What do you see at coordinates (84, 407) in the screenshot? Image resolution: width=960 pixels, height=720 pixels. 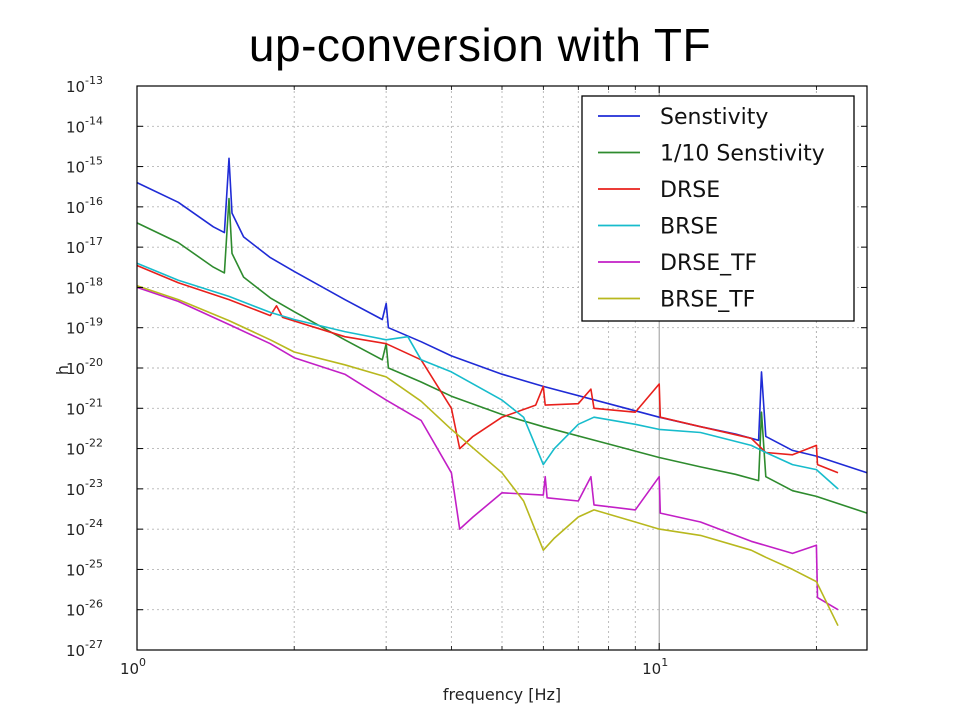 I see `y-tick-label: 10-21` at bounding box center [84, 407].